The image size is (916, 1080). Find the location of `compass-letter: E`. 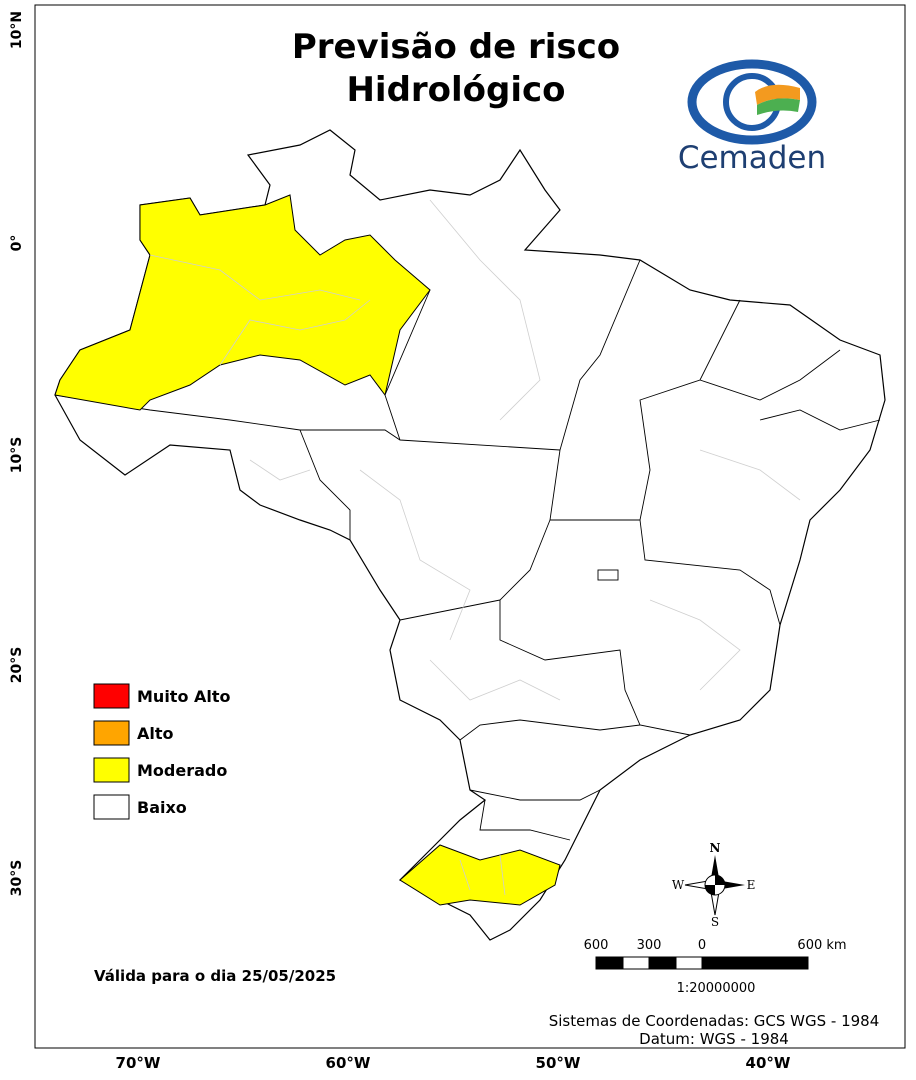

compass-letter: E is located at coordinates (751, 885).